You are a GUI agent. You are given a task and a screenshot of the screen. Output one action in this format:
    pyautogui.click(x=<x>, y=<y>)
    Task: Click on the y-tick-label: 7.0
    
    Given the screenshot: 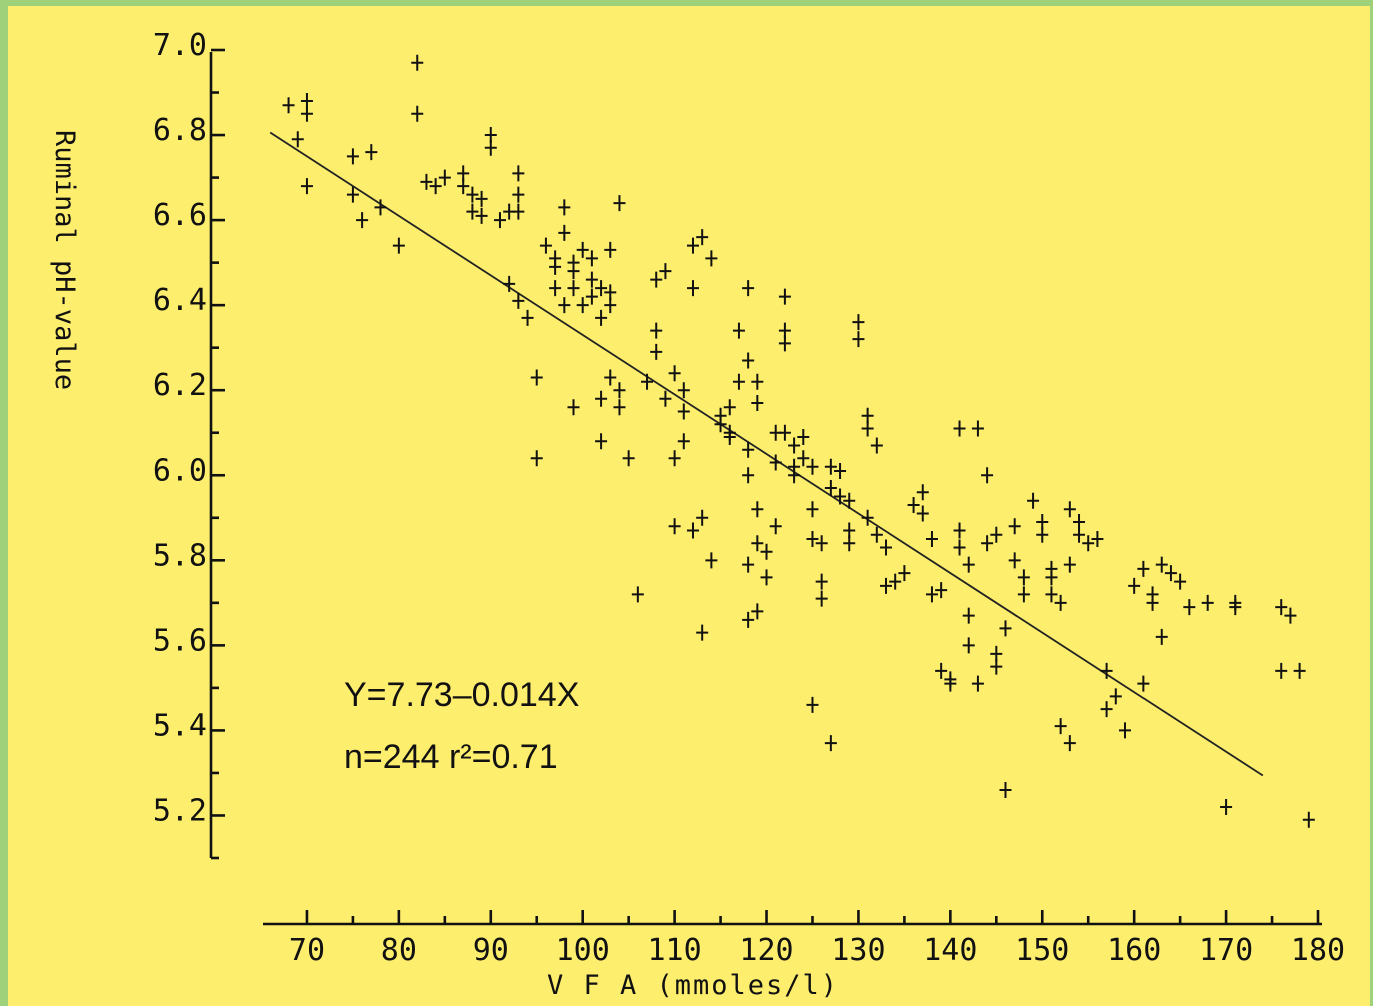 What is the action you would take?
    pyautogui.click(x=180, y=45)
    